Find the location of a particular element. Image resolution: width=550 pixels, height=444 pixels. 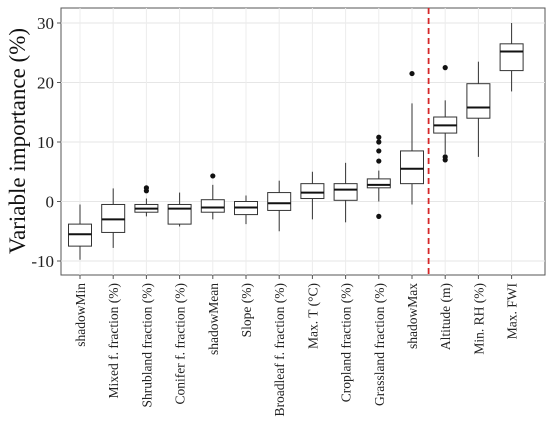

x-tick-label: Slope (%) is located at coordinates (246, 310).